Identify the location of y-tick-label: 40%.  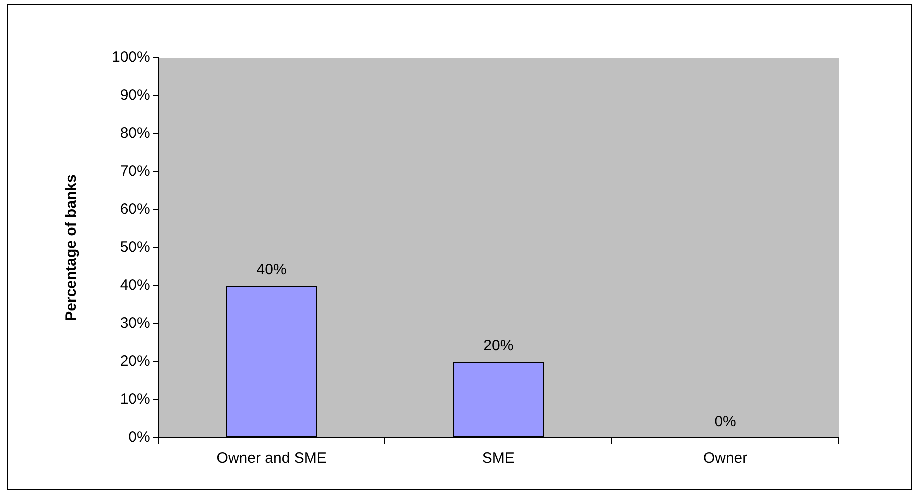
(135, 285).